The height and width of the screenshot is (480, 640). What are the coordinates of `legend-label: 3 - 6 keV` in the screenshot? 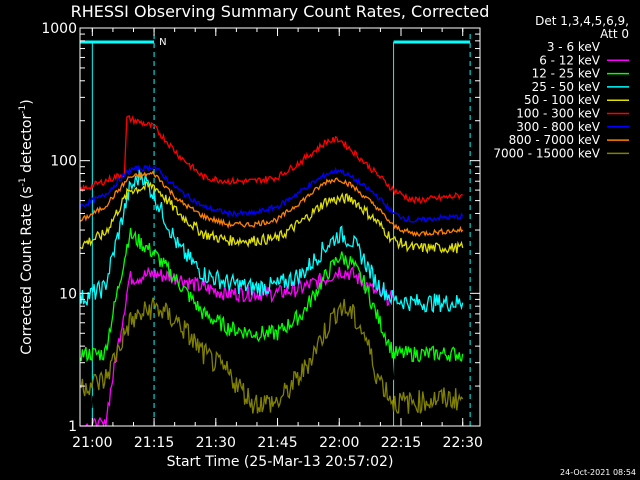 It's located at (574, 47).